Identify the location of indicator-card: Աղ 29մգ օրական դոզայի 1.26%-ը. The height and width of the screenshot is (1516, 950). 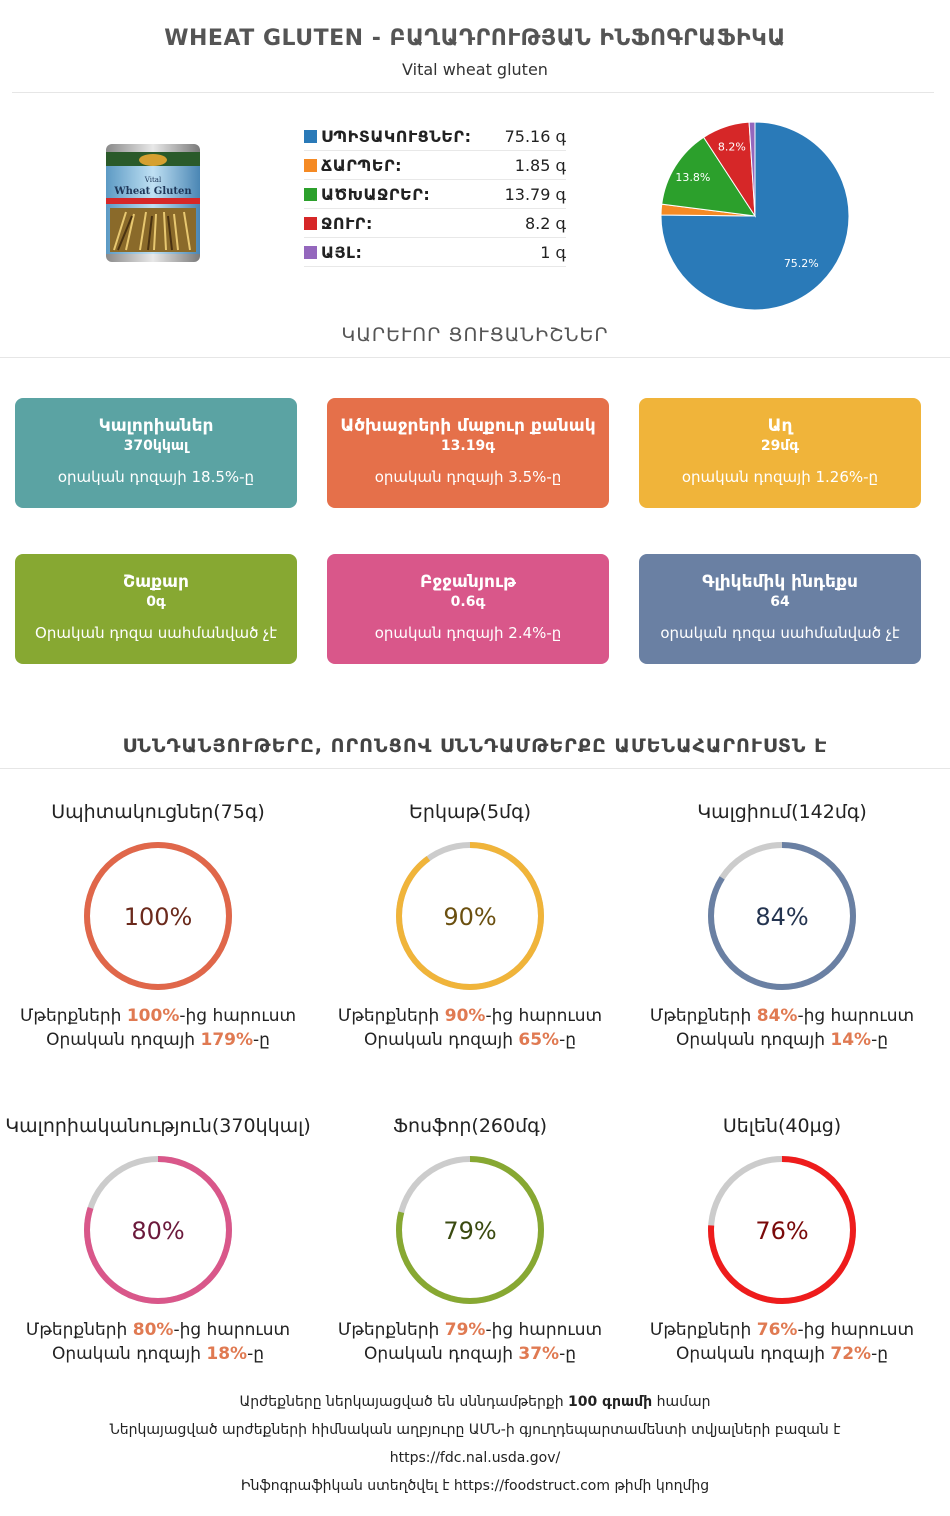
(780, 453).